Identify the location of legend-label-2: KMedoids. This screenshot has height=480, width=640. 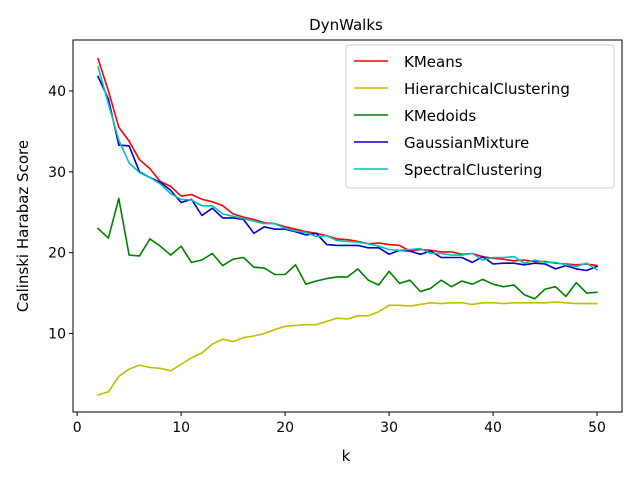
(440, 116).